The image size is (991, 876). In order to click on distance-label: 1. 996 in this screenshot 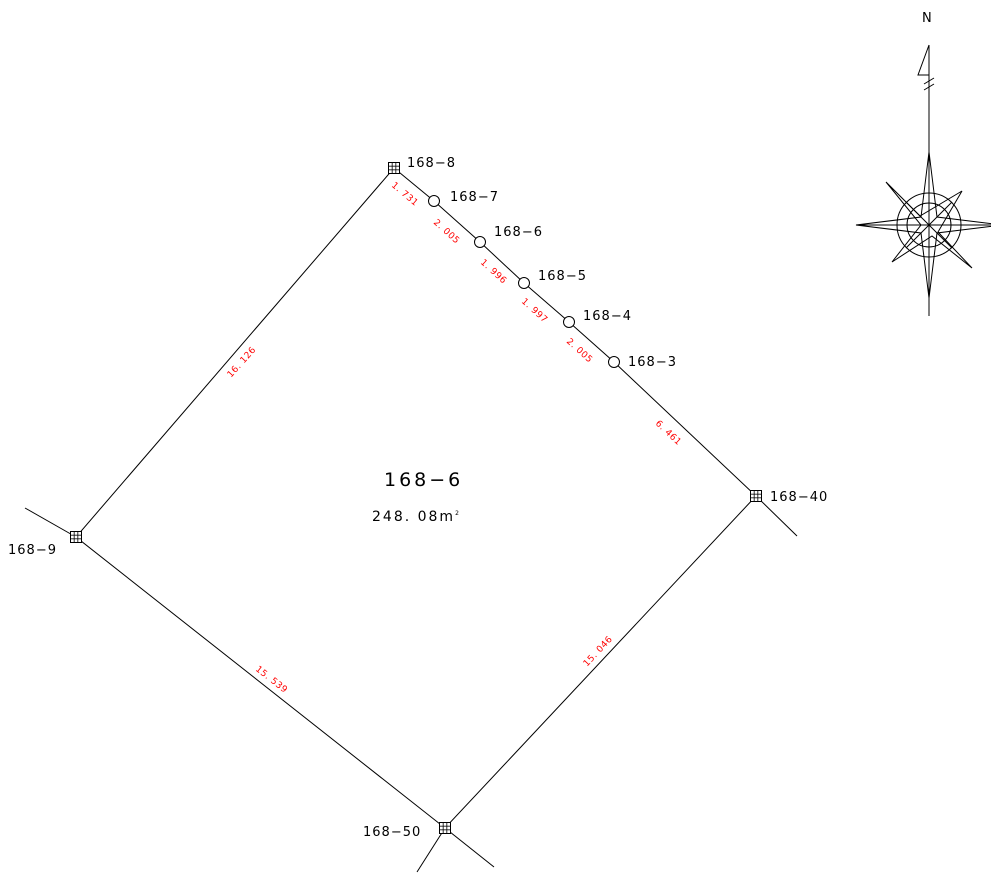, I will do `click(493, 272)`.